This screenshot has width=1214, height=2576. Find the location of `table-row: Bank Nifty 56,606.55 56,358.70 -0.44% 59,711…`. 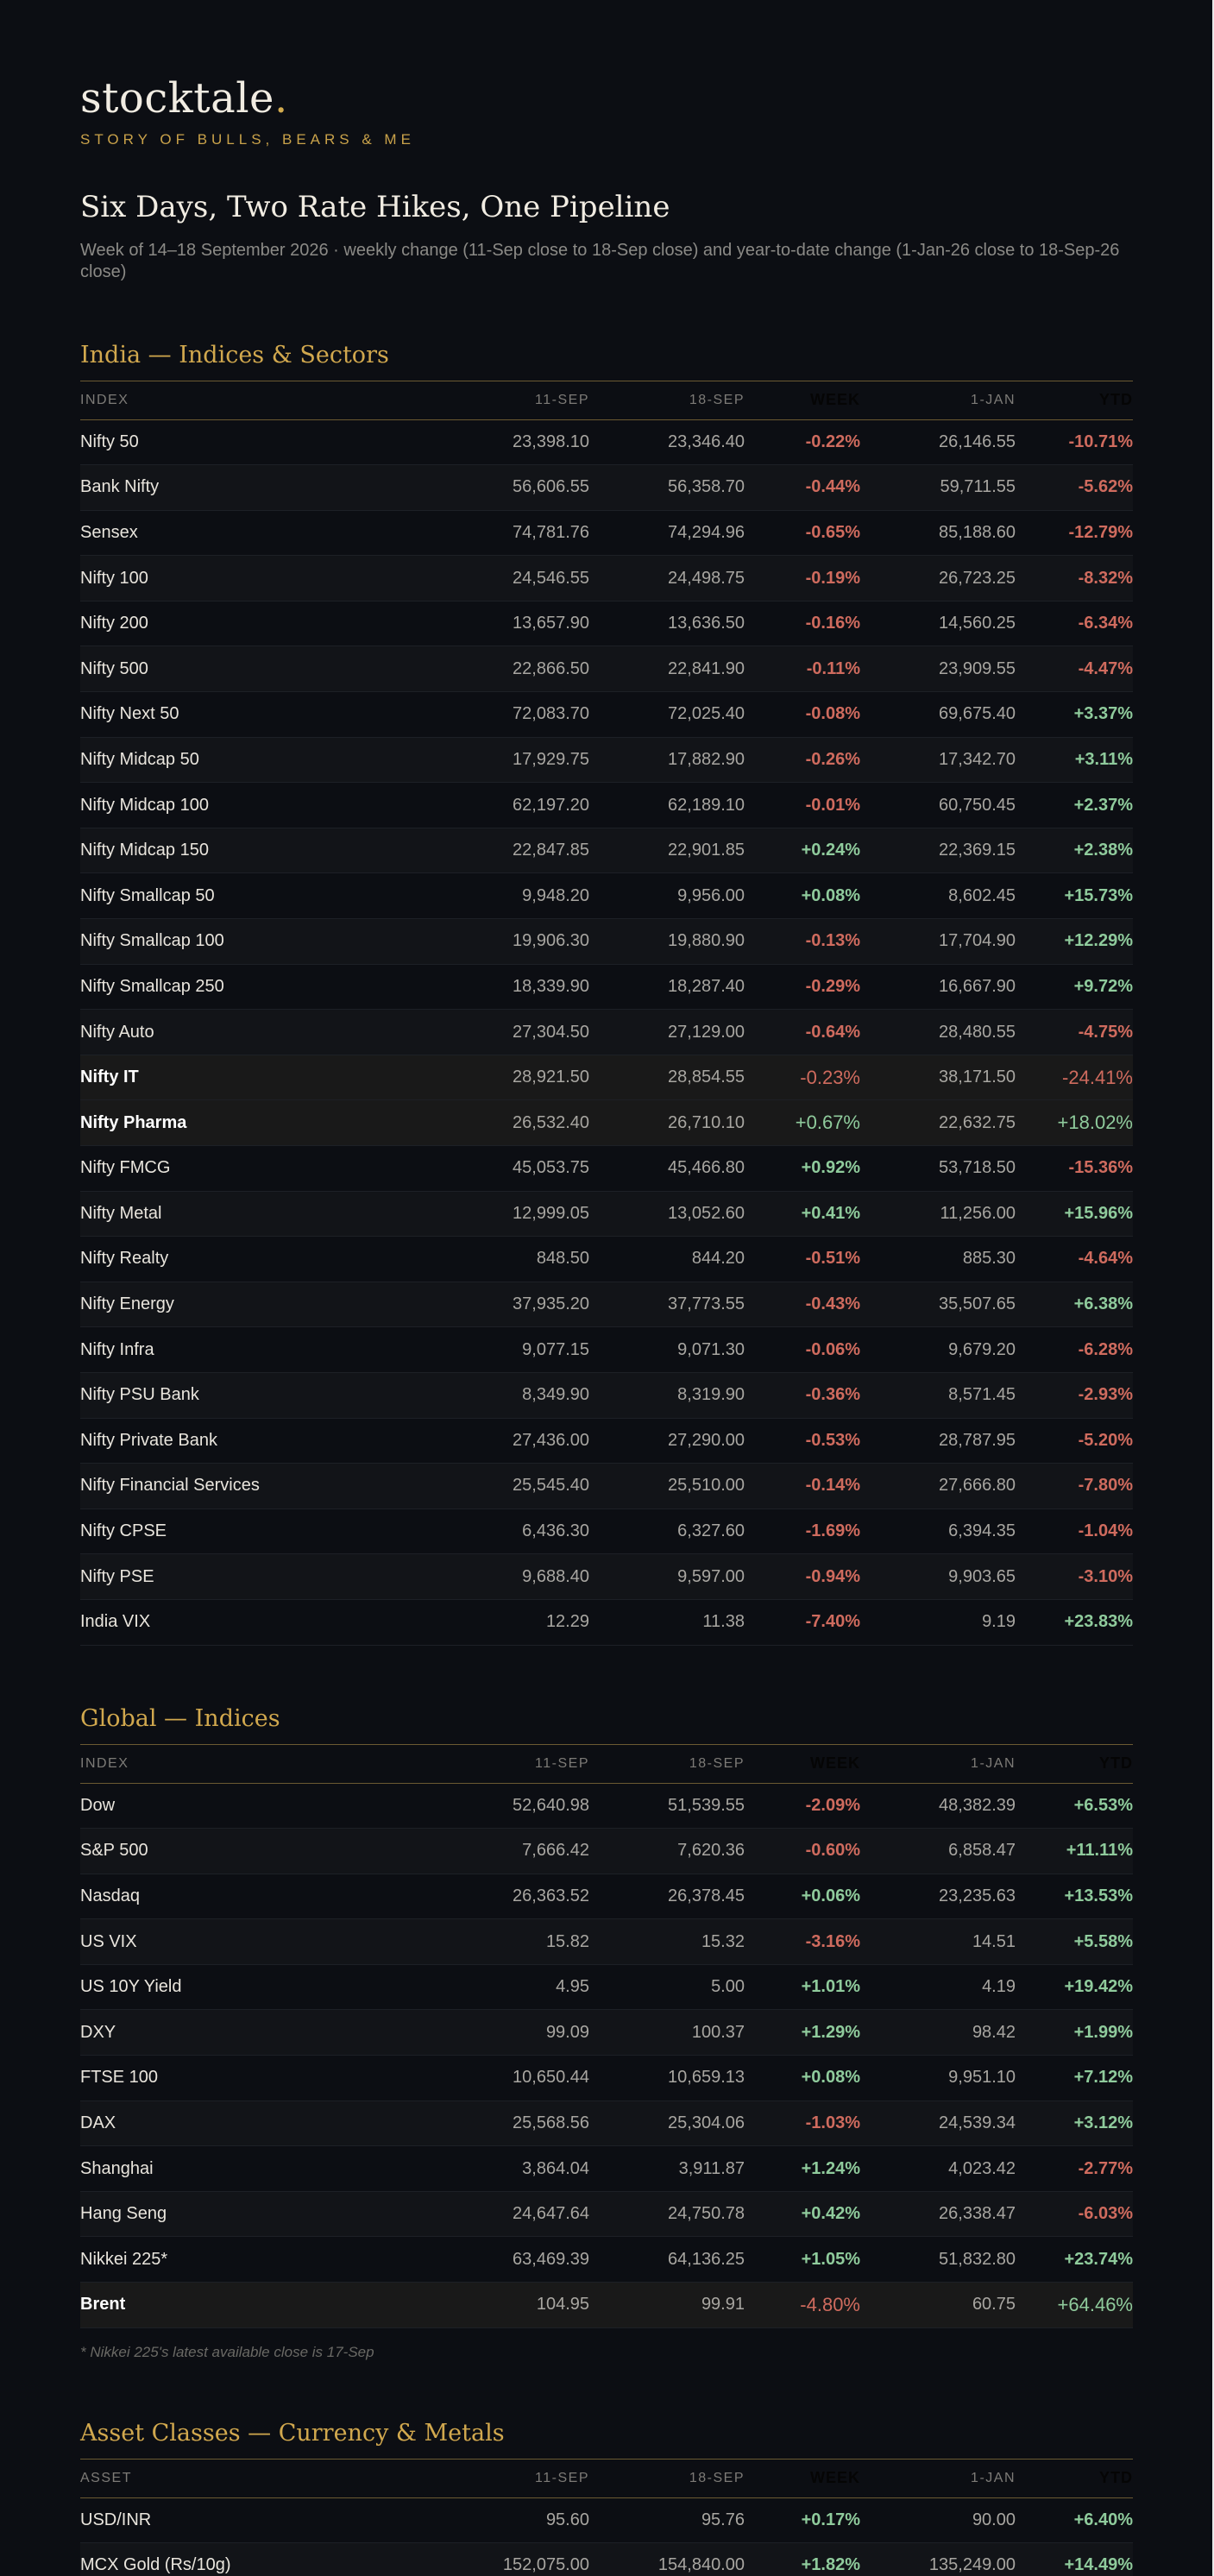

table-row: Bank Nifty 56,606.55 56,358.70 -0.44% 59,711… is located at coordinates (607, 488).